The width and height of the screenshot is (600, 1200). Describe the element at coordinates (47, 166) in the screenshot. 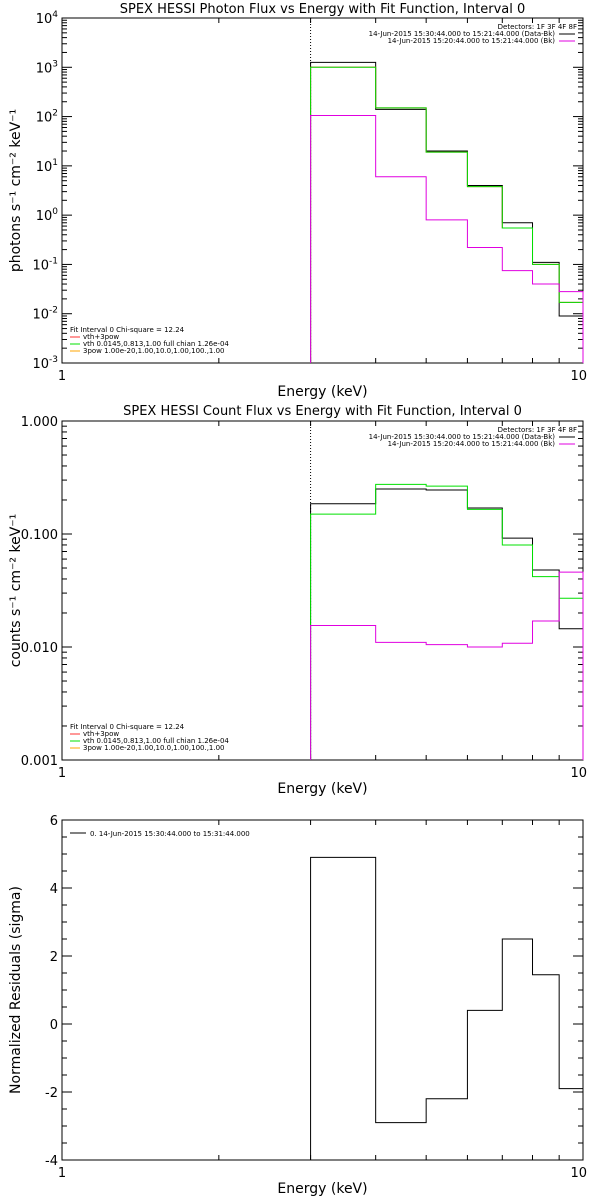

I see `y-tick-label: 10¹` at that location.